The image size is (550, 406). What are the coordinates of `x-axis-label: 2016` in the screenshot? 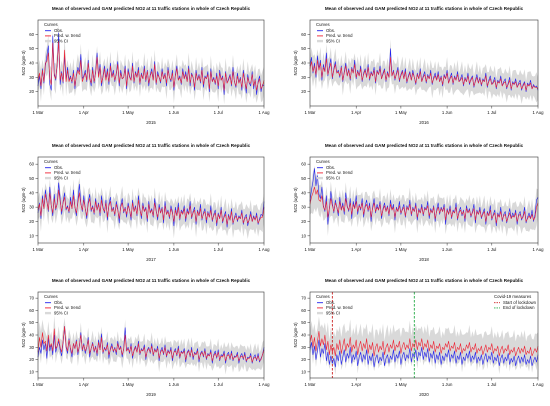 It's located at (424, 122).